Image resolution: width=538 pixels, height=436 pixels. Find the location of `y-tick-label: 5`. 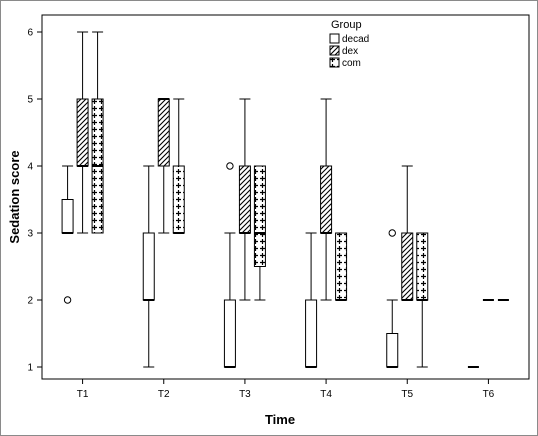

y-tick-label: 5 is located at coordinates (30, 100).